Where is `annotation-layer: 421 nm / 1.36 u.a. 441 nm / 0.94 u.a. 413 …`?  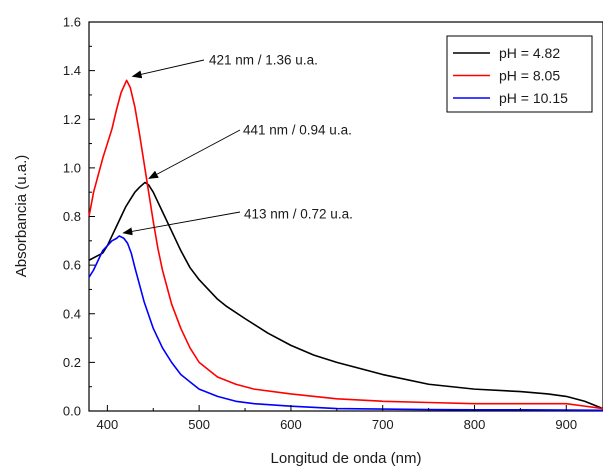
annotation-layer: 421 nm / 1.36 u.a. 441 nm / 0.94 u.a. 413 … is located at coordinates (237, 144).